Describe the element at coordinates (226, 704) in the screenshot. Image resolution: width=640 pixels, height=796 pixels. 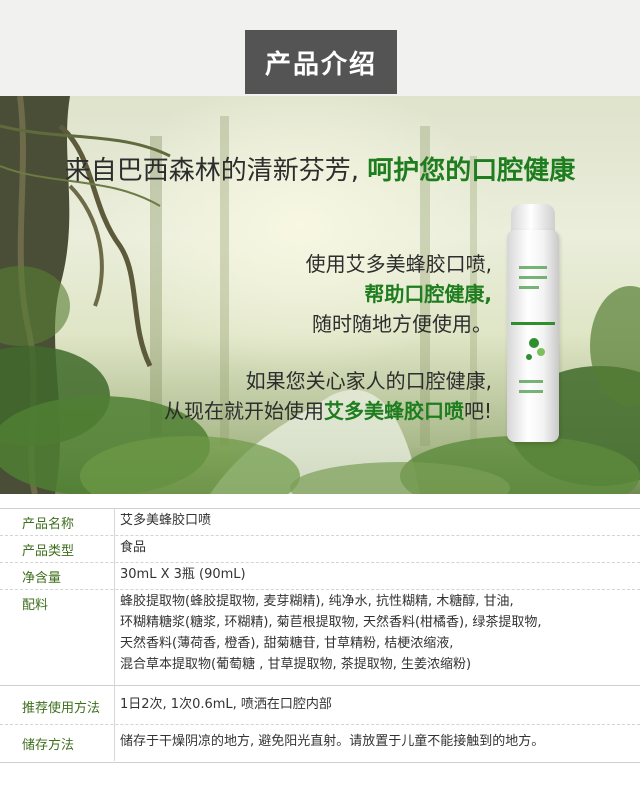
I see `spec-value-usage: 1日2次, 1次0.6mL, 喷洒在口腔内部` at that location.